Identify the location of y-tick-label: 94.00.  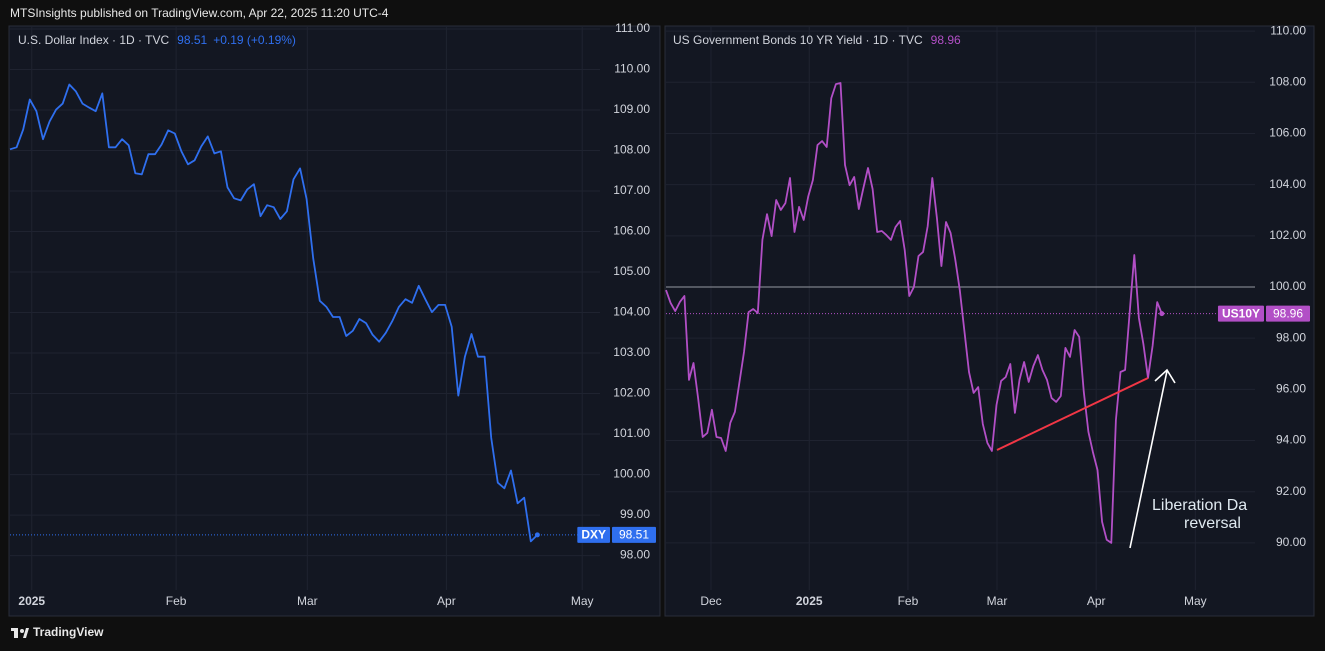
(1291, 440).